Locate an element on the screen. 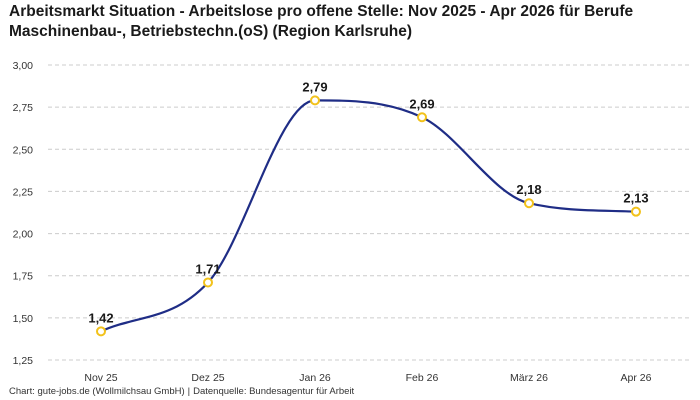 This screenshot has height=400, width=700. y-tick-label: 3,00 is located at coordinates (23, 66).